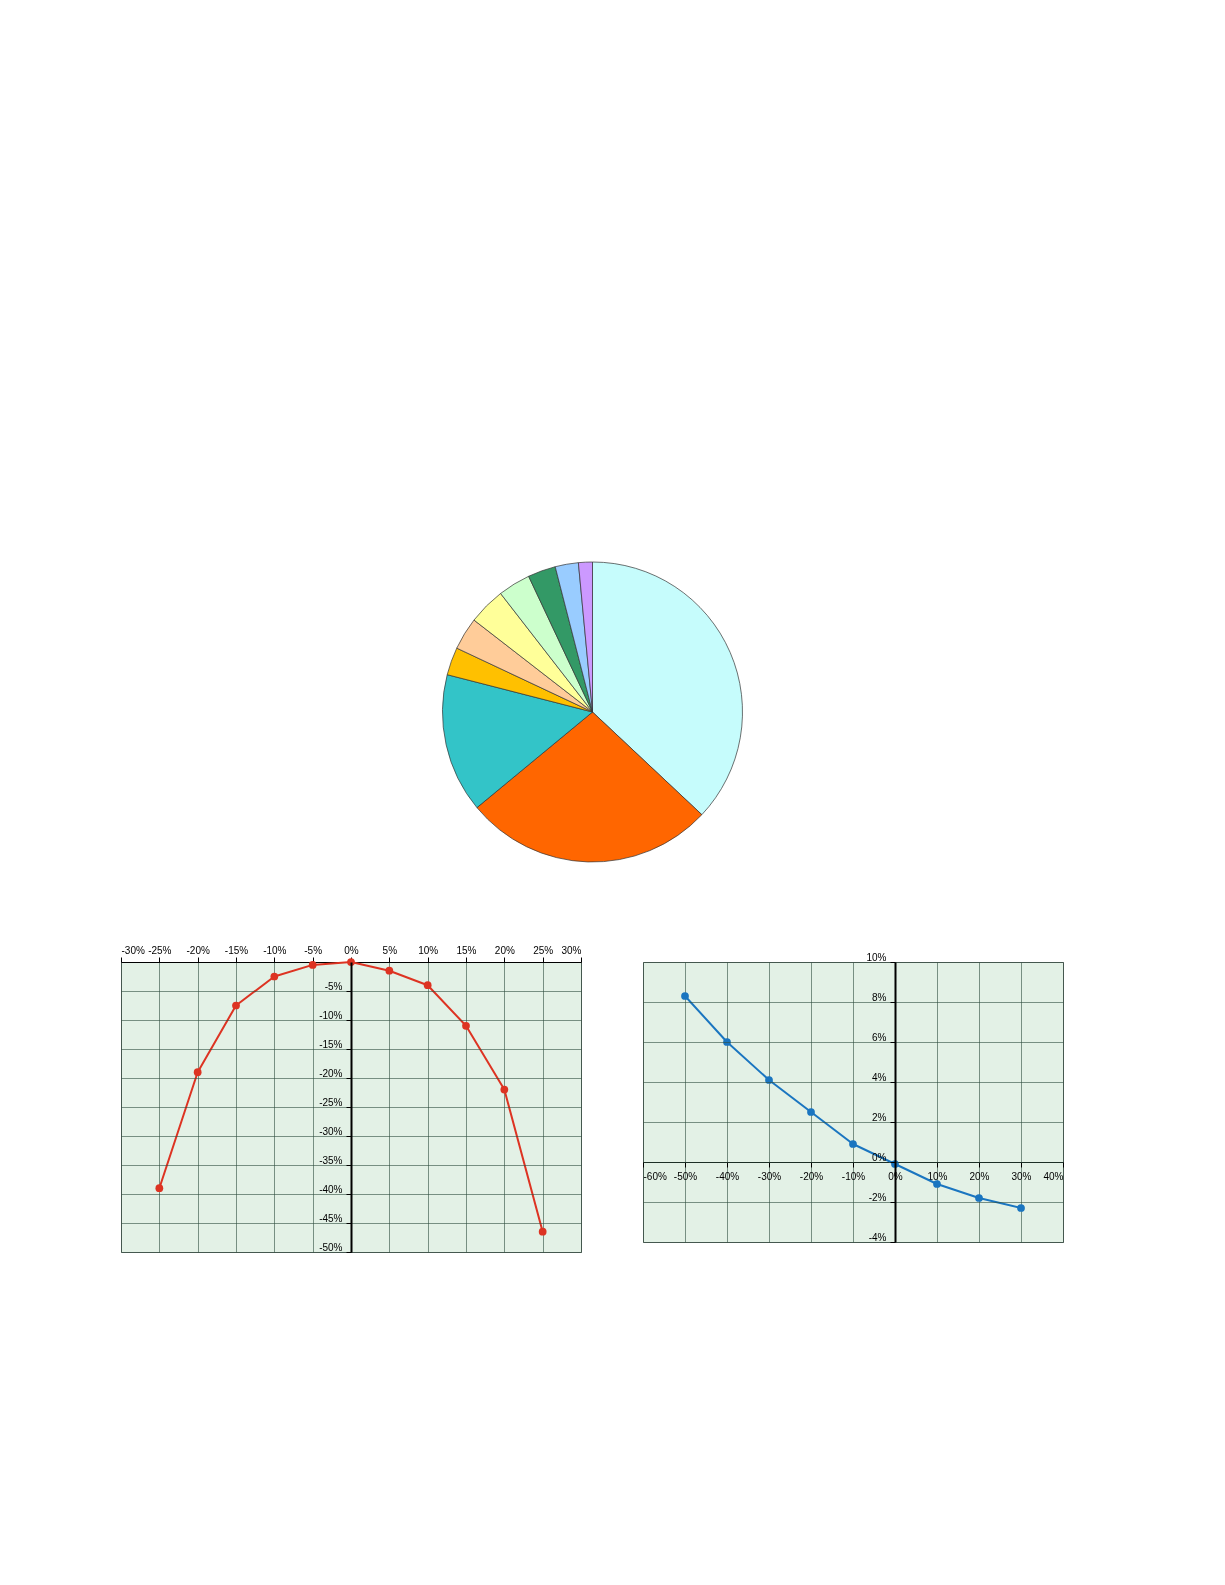  What do you see at coordinates (351, 950) in the screenshot?
I see `x-tick-label: 0%` at bounding box center [351, 950].